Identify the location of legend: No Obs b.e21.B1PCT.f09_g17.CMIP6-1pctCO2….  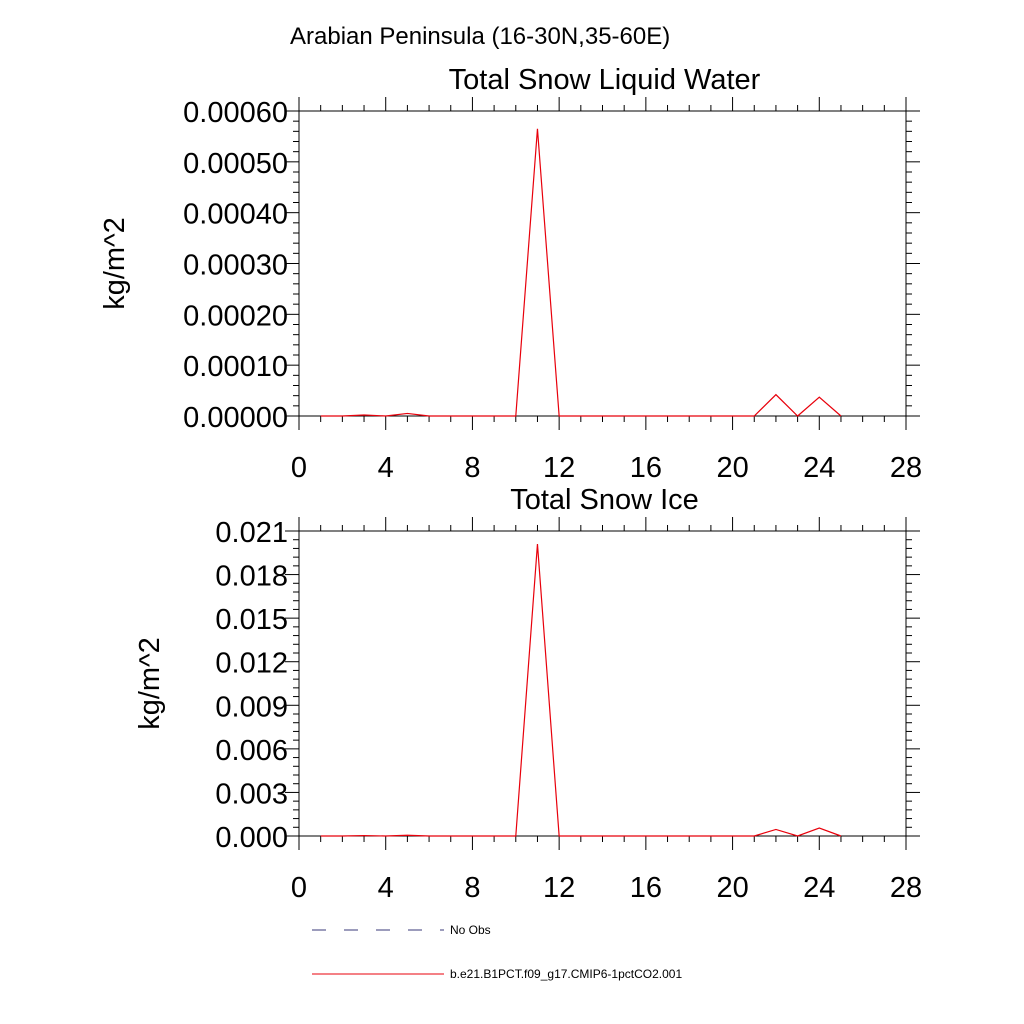
(497, 952).